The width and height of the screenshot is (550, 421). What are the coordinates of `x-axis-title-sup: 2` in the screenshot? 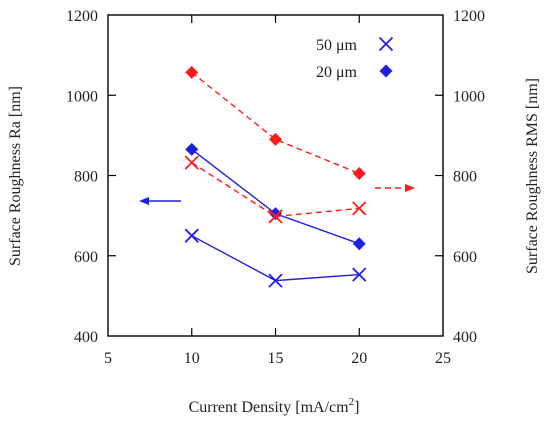 It's located at (352, 402).